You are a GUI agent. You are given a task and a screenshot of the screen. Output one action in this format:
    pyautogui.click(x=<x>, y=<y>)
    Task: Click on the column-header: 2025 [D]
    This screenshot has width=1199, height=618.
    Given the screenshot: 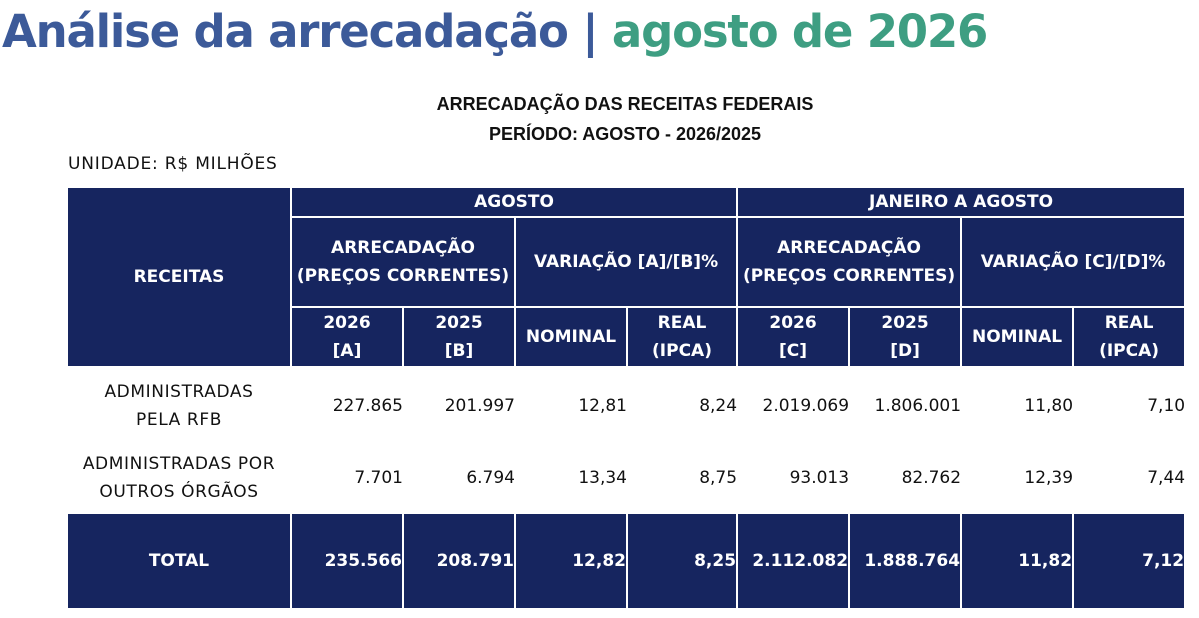 What is the action you would take?
    pyautogui.click(x=905, y=337)
    